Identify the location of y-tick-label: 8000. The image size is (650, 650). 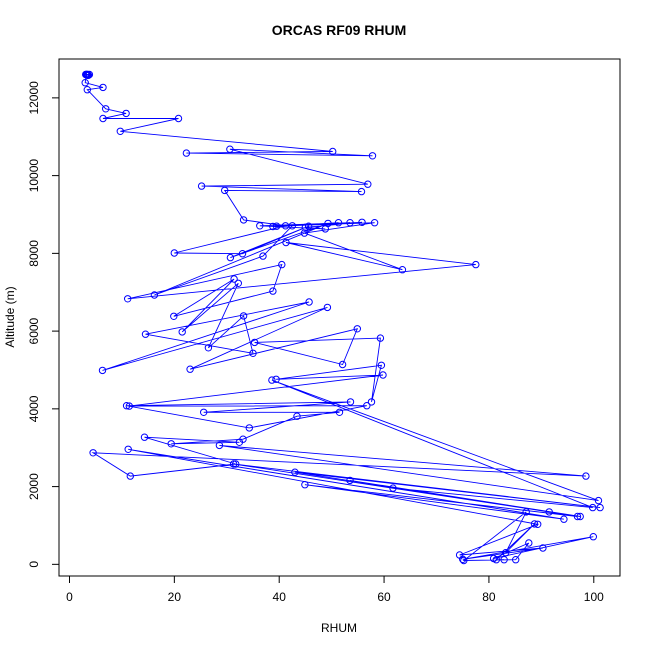
(34, 253).